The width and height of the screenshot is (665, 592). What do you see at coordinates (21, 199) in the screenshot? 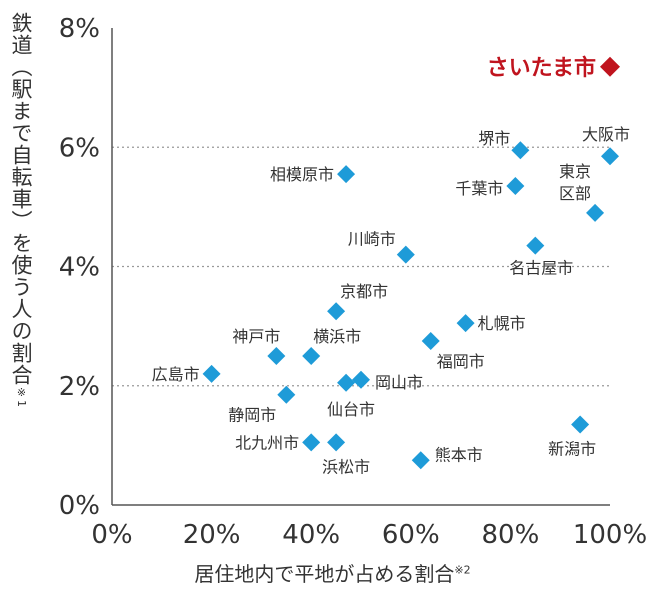
I see `y-axis-title-text: 鉄道（駅まで自転車）を使う人の割合` at bounding box center [21, 199].